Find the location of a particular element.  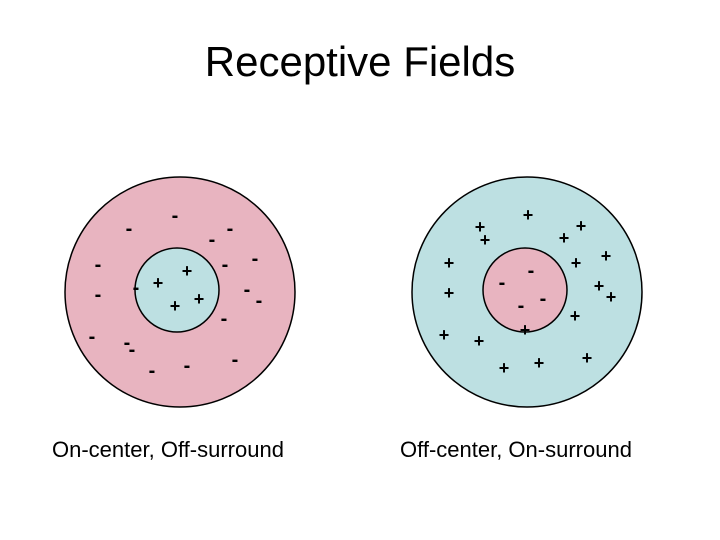

right-caption: Off-center, On-surround is located at coordinates (516, 449).